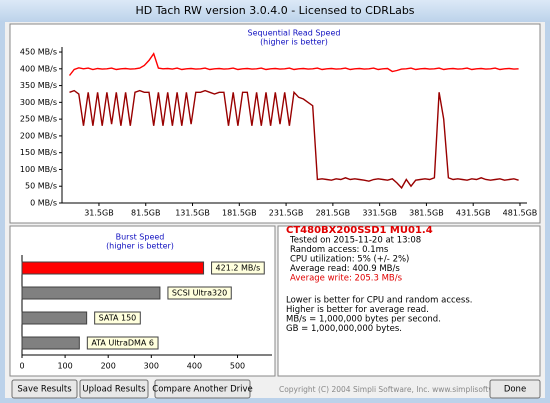 The image size is (550, 403). Describe the element at coordinates (345, 269) in the screenshot. I see `result-line: Average read: 400.9 MB/s` at that location.